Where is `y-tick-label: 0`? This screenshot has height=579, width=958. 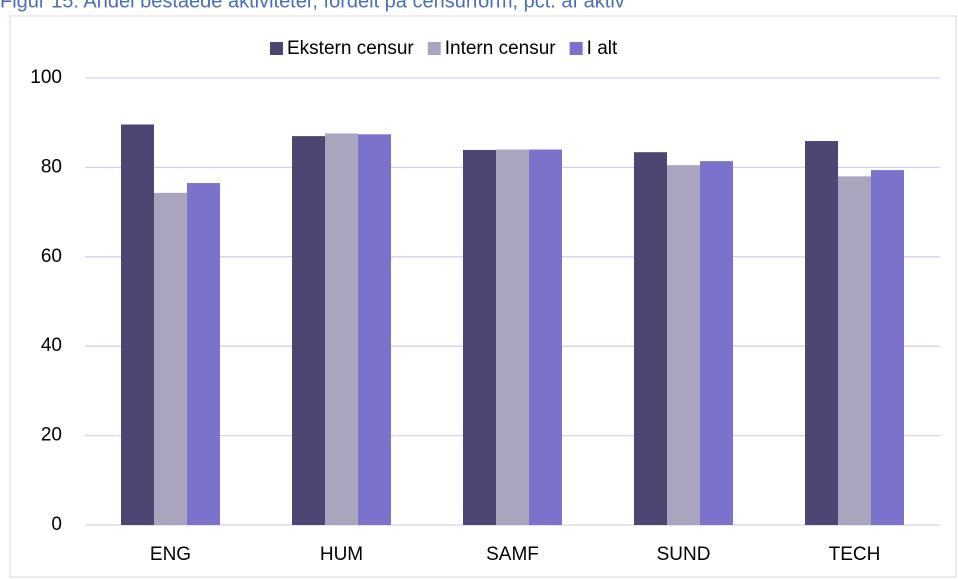
y-tick-label: 0 is located at coordinates (56, 524).